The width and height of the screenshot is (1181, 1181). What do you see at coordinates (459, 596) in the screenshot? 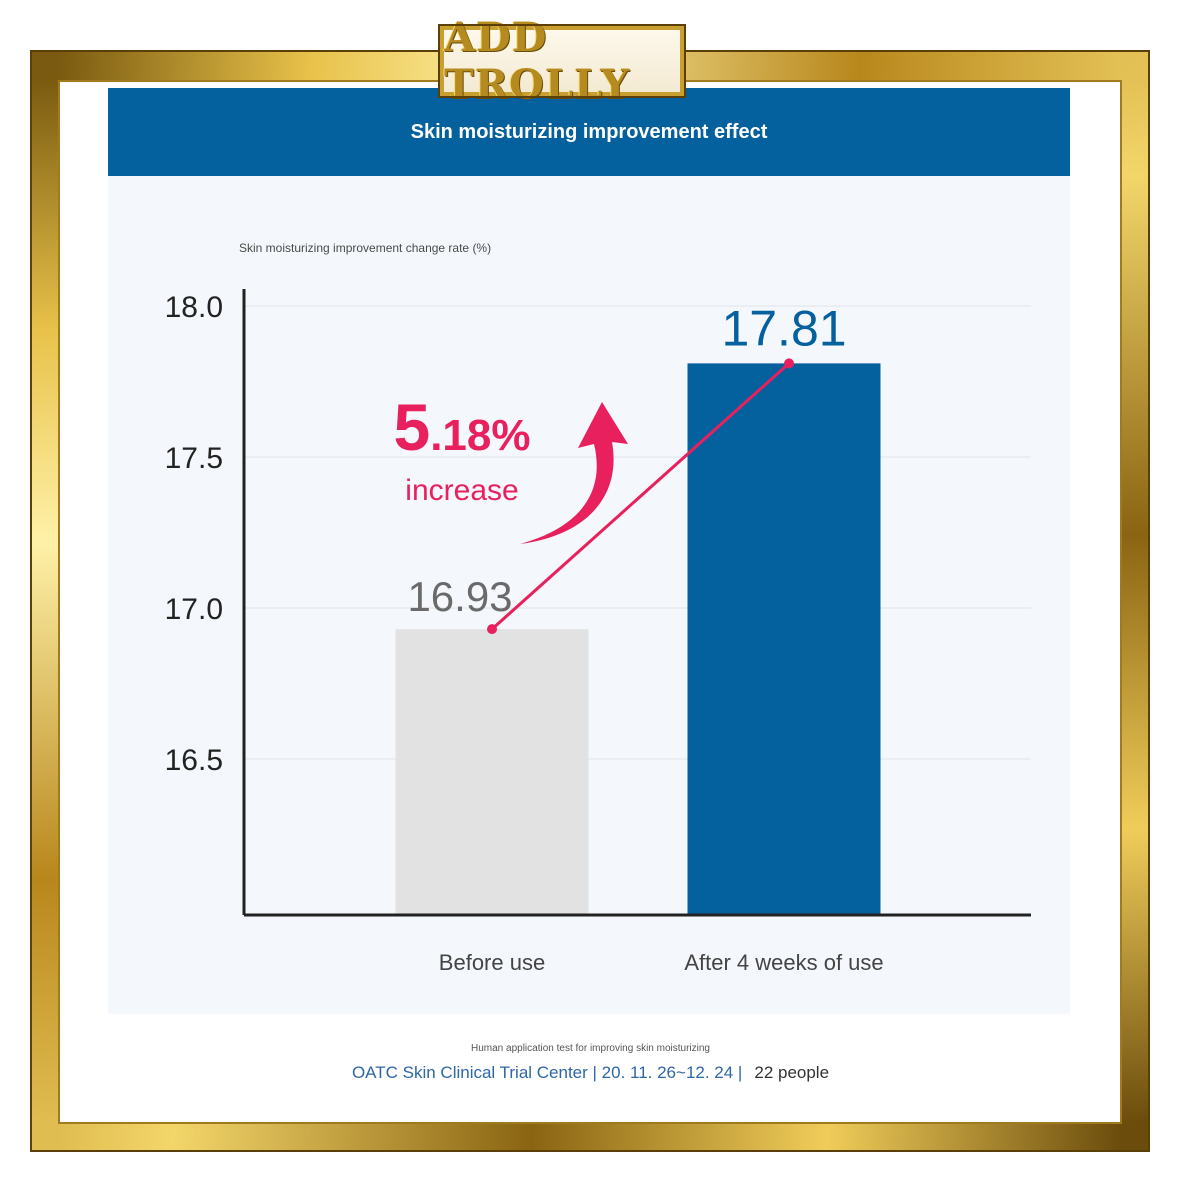
I see `data-label: 16.93` at bounding box center [459, 596].